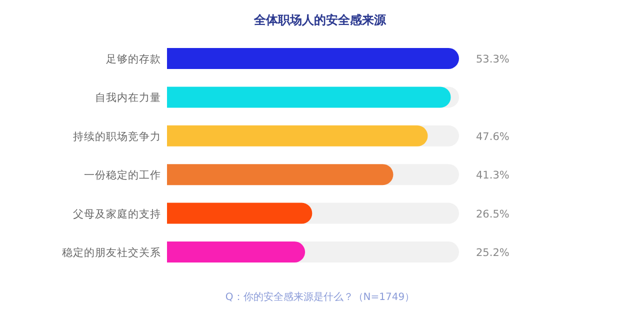 The height and width of the screenshot is (332, 640). I want to click on data-label: 41.3%, so click(493, 176).